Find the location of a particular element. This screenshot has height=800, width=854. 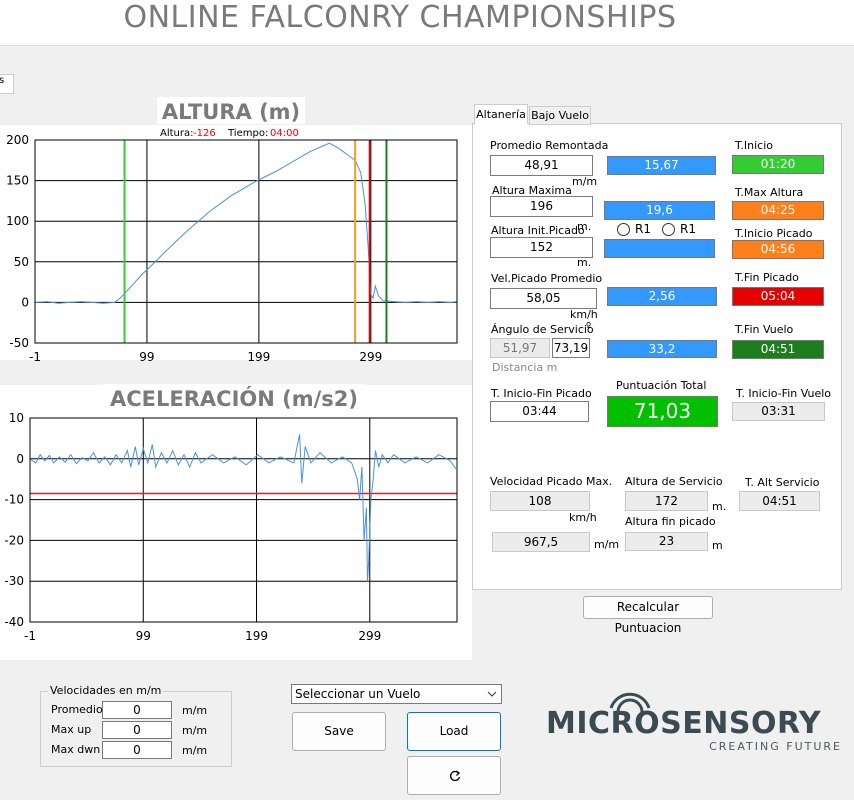

label: T.Fin Vuelo is located at coordinates (764, 329).